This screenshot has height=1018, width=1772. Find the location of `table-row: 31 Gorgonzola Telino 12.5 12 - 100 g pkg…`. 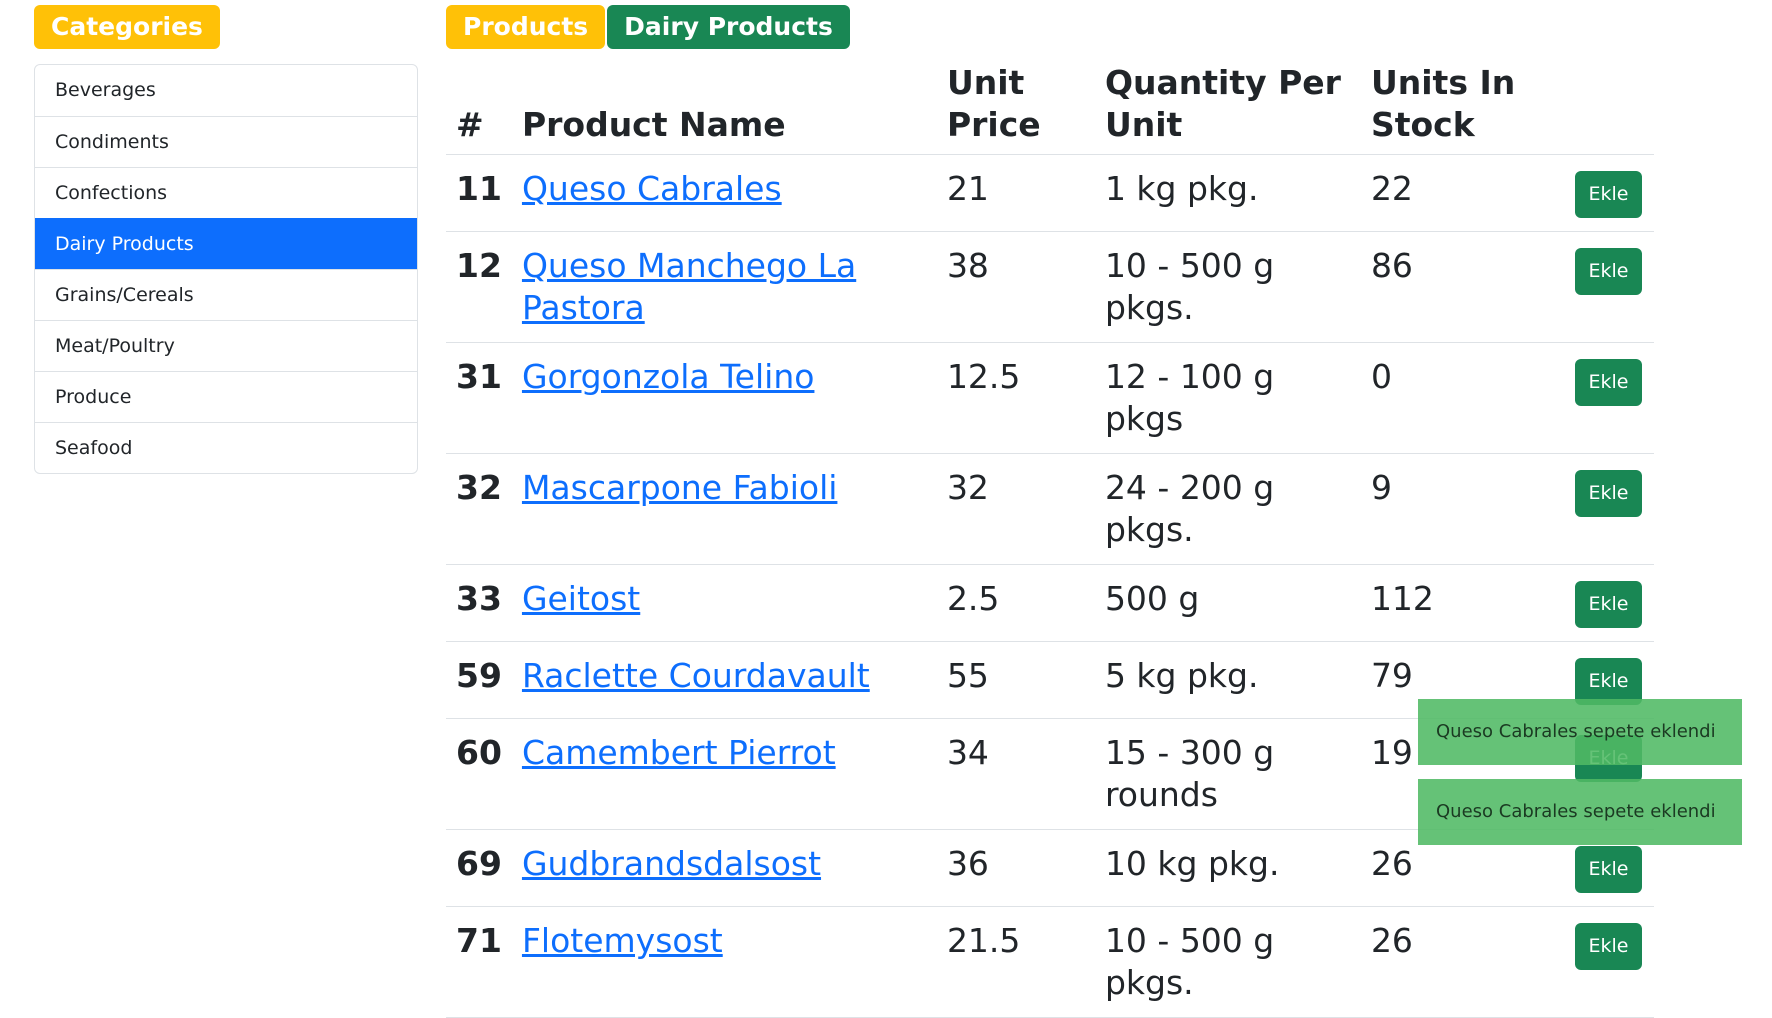

table-row: 31 Gorgonzola Telino 12.5 12 - 100 g pkg… is located at coordinates (1050, 398).